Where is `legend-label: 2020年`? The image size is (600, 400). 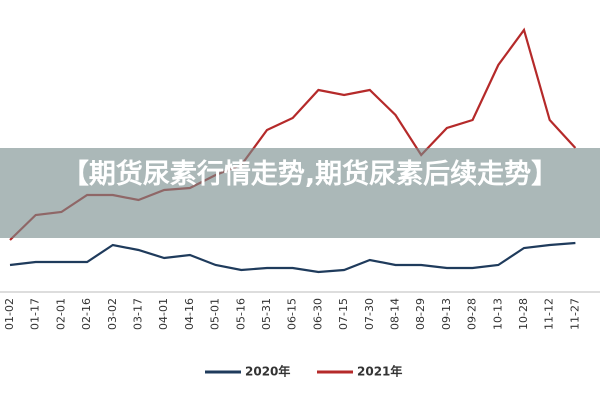
legend-label: 2020年 is located at coordinates (267, 371).